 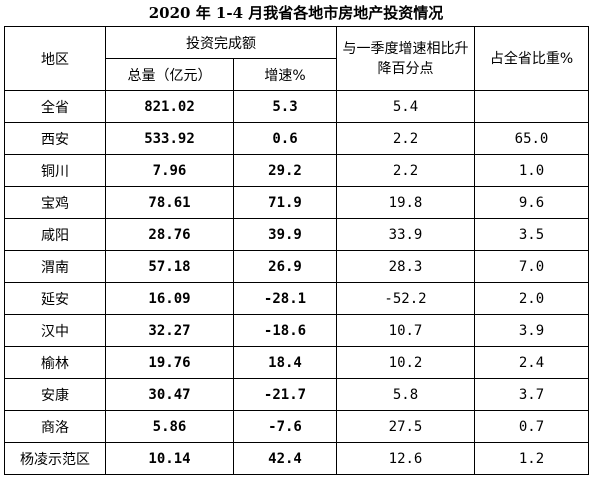 I want to click on cell-region: 商洛, so click(x=55, y=426).